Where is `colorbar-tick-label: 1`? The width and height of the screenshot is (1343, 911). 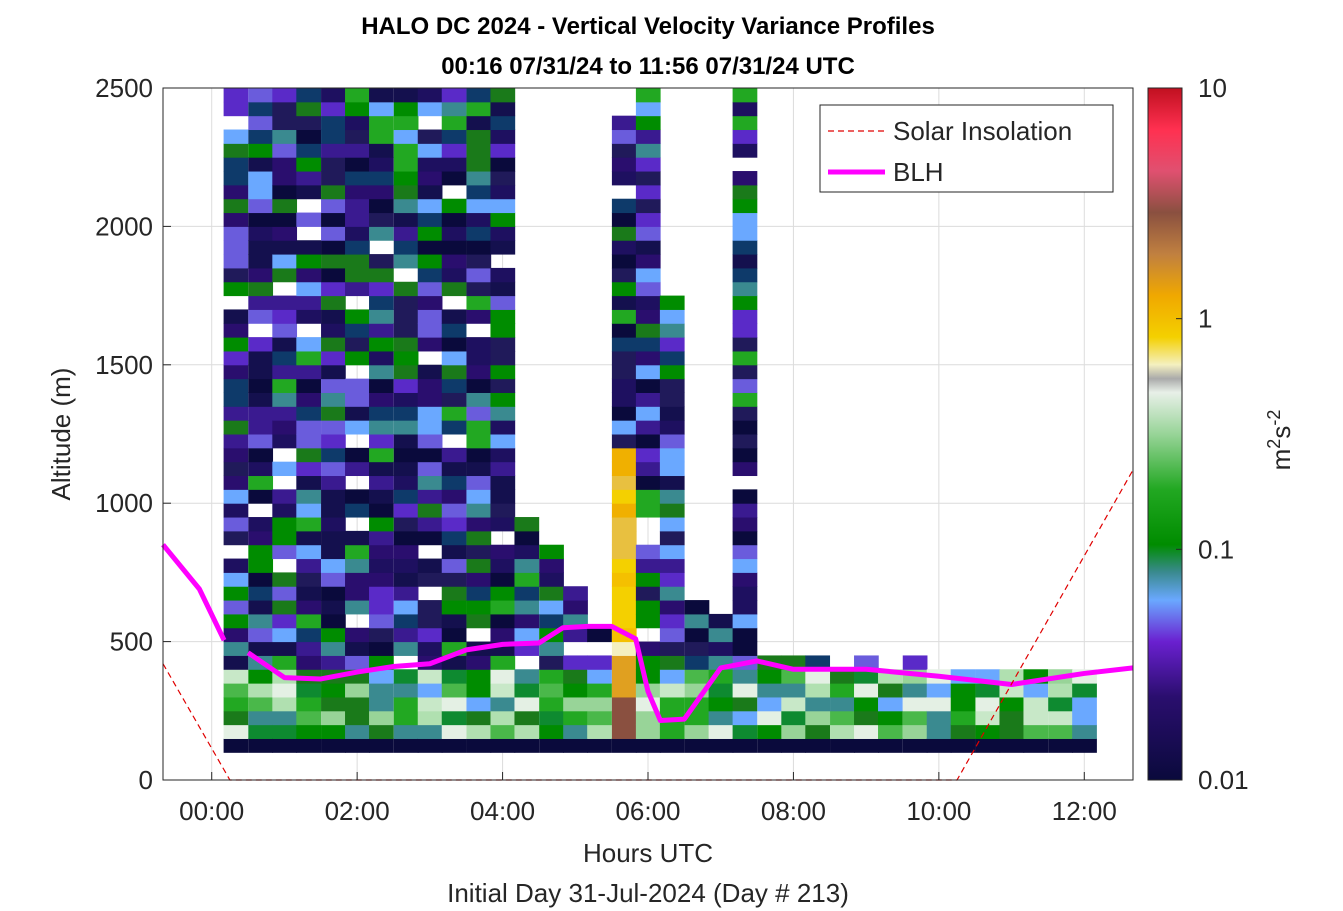 colorbar-tick-label: 1 is located at coordinates (1205, 319).